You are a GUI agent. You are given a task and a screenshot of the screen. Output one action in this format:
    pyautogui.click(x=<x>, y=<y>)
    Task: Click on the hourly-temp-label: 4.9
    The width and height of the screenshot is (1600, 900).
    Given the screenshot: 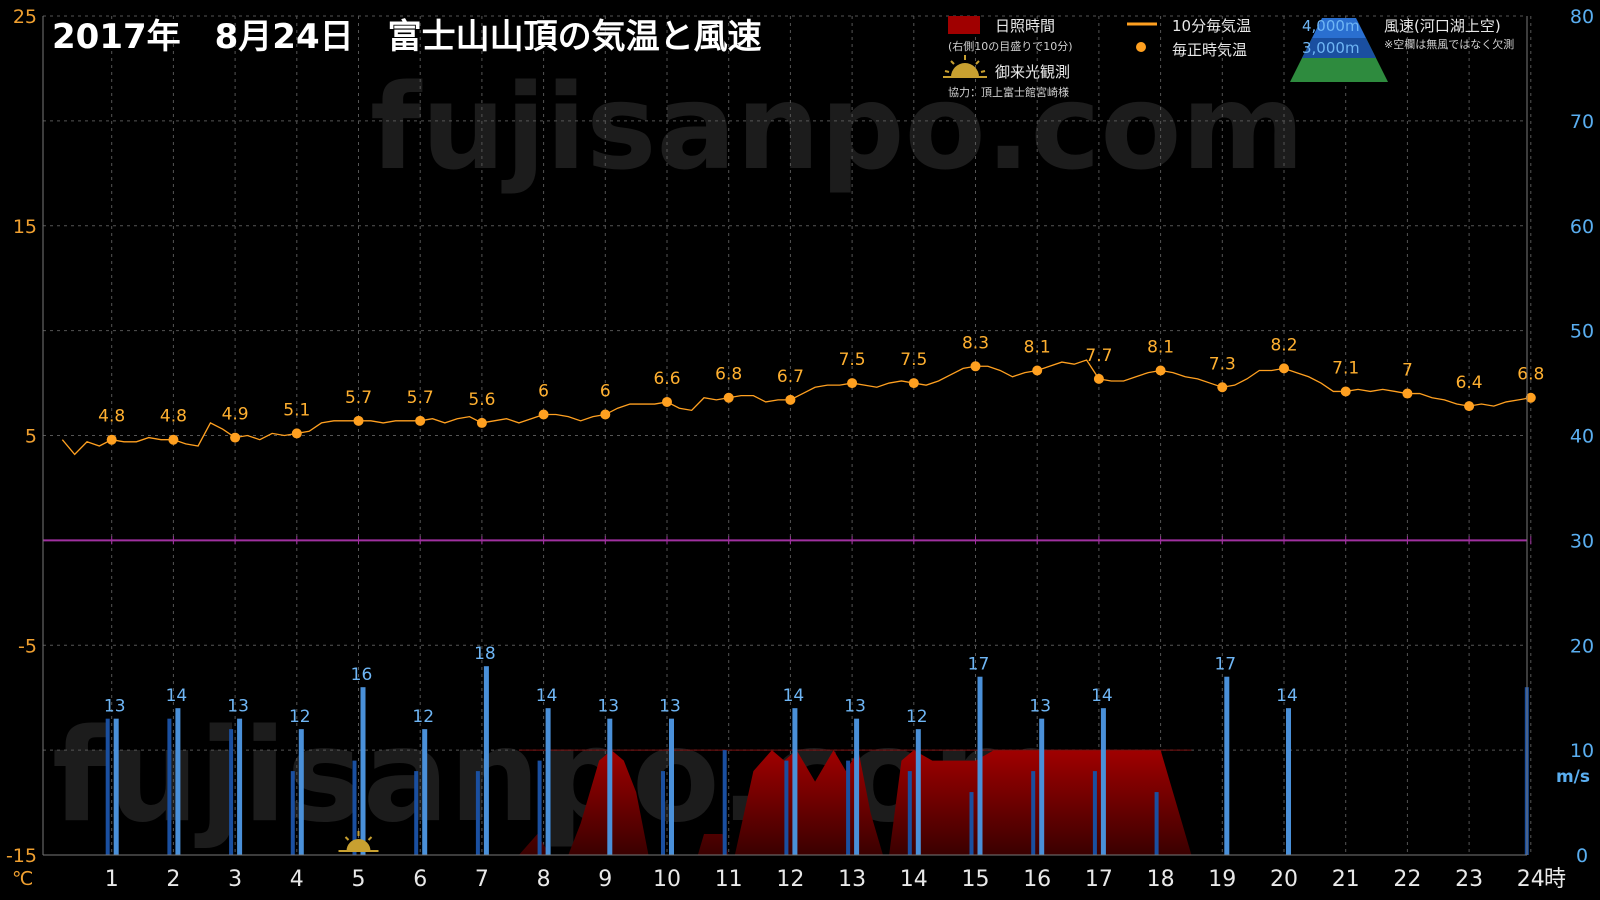 What is the action you would take?
    pyautogui.click(x=235, y=415)
    